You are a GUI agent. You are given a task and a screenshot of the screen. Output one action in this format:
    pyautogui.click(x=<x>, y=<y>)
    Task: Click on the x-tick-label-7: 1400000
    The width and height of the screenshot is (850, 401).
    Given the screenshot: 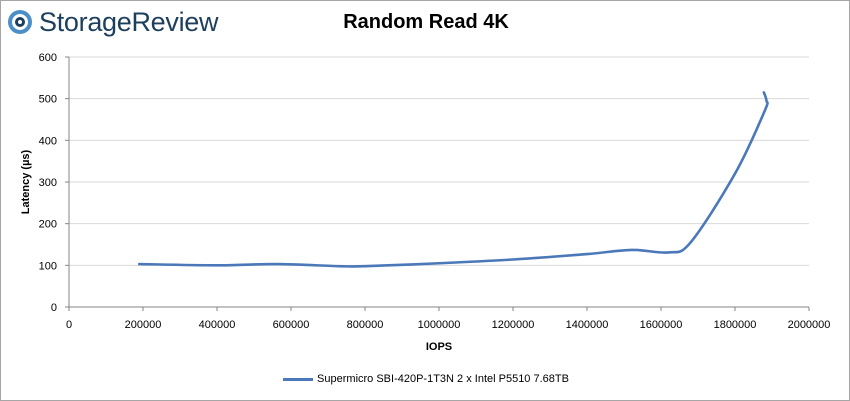 What is the action you would take?
    pyautogui.click(x=587, y=325)
    